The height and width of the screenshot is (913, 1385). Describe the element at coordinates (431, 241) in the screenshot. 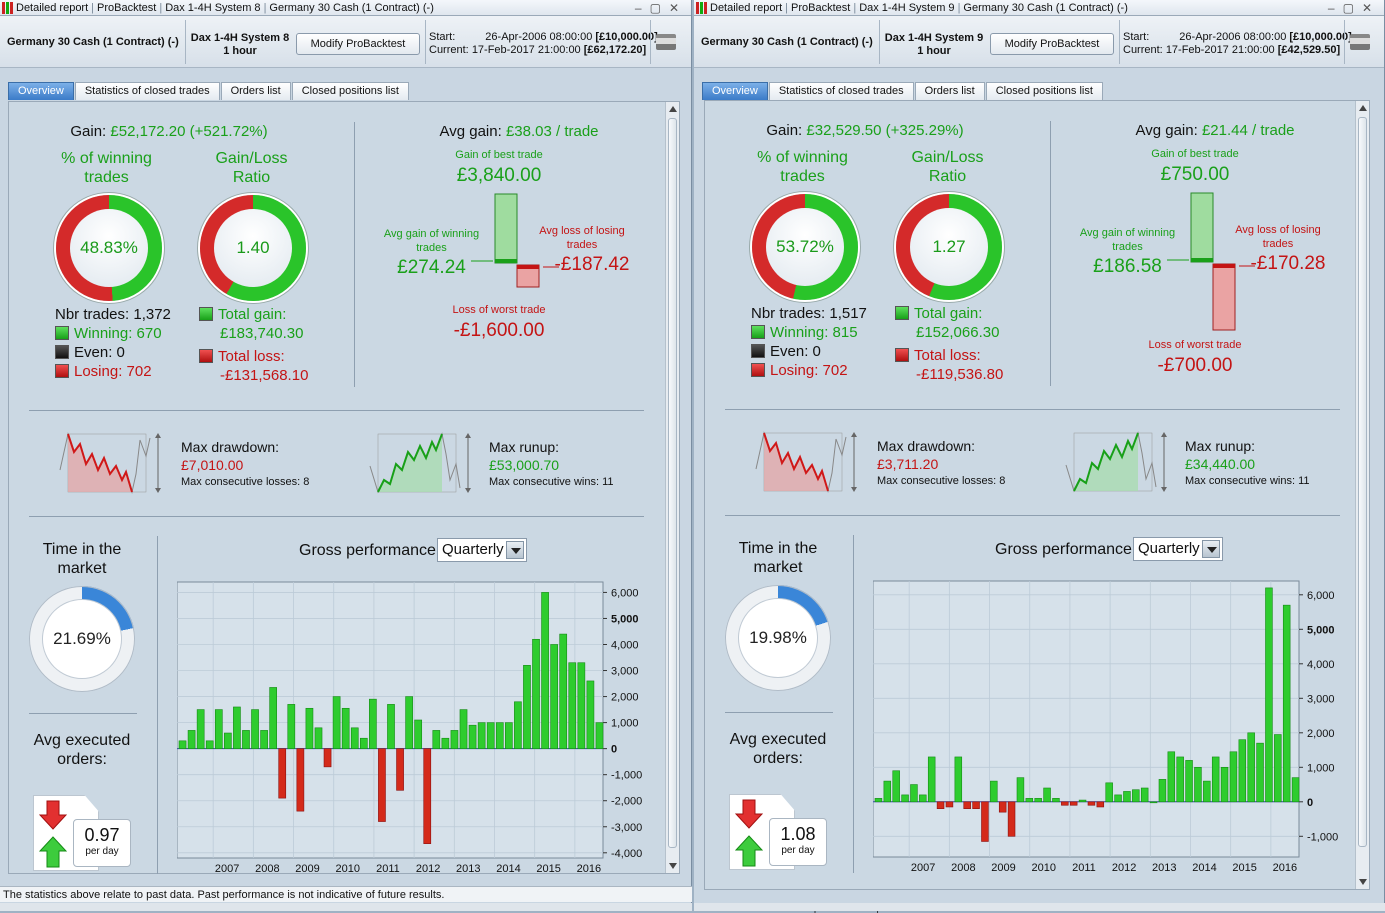

I see `avg-gain-winning-label: Avg gain of winning trades` at that location.